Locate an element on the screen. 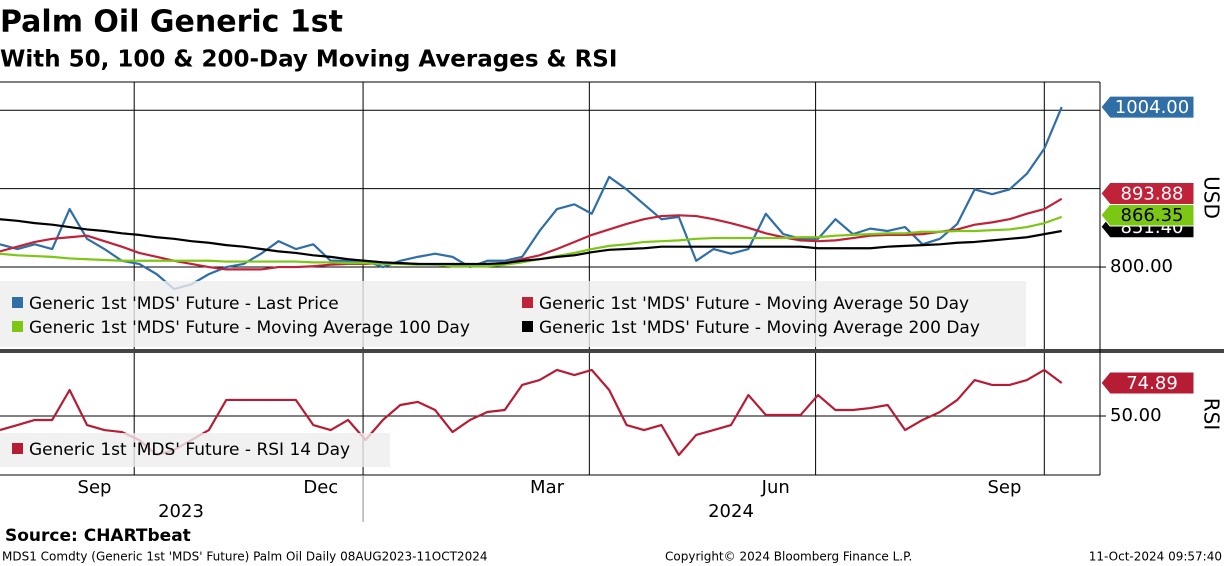  x-tick-label: Mar is located at coordinates (547, 487).